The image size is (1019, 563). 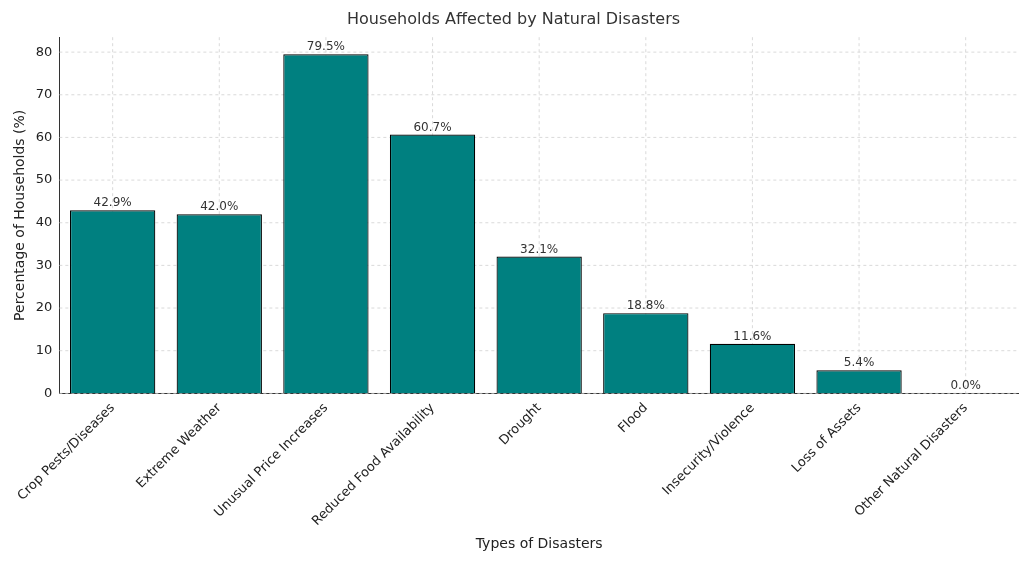 I want to click on y-tick-label: 0, so click(x=48, y=392).